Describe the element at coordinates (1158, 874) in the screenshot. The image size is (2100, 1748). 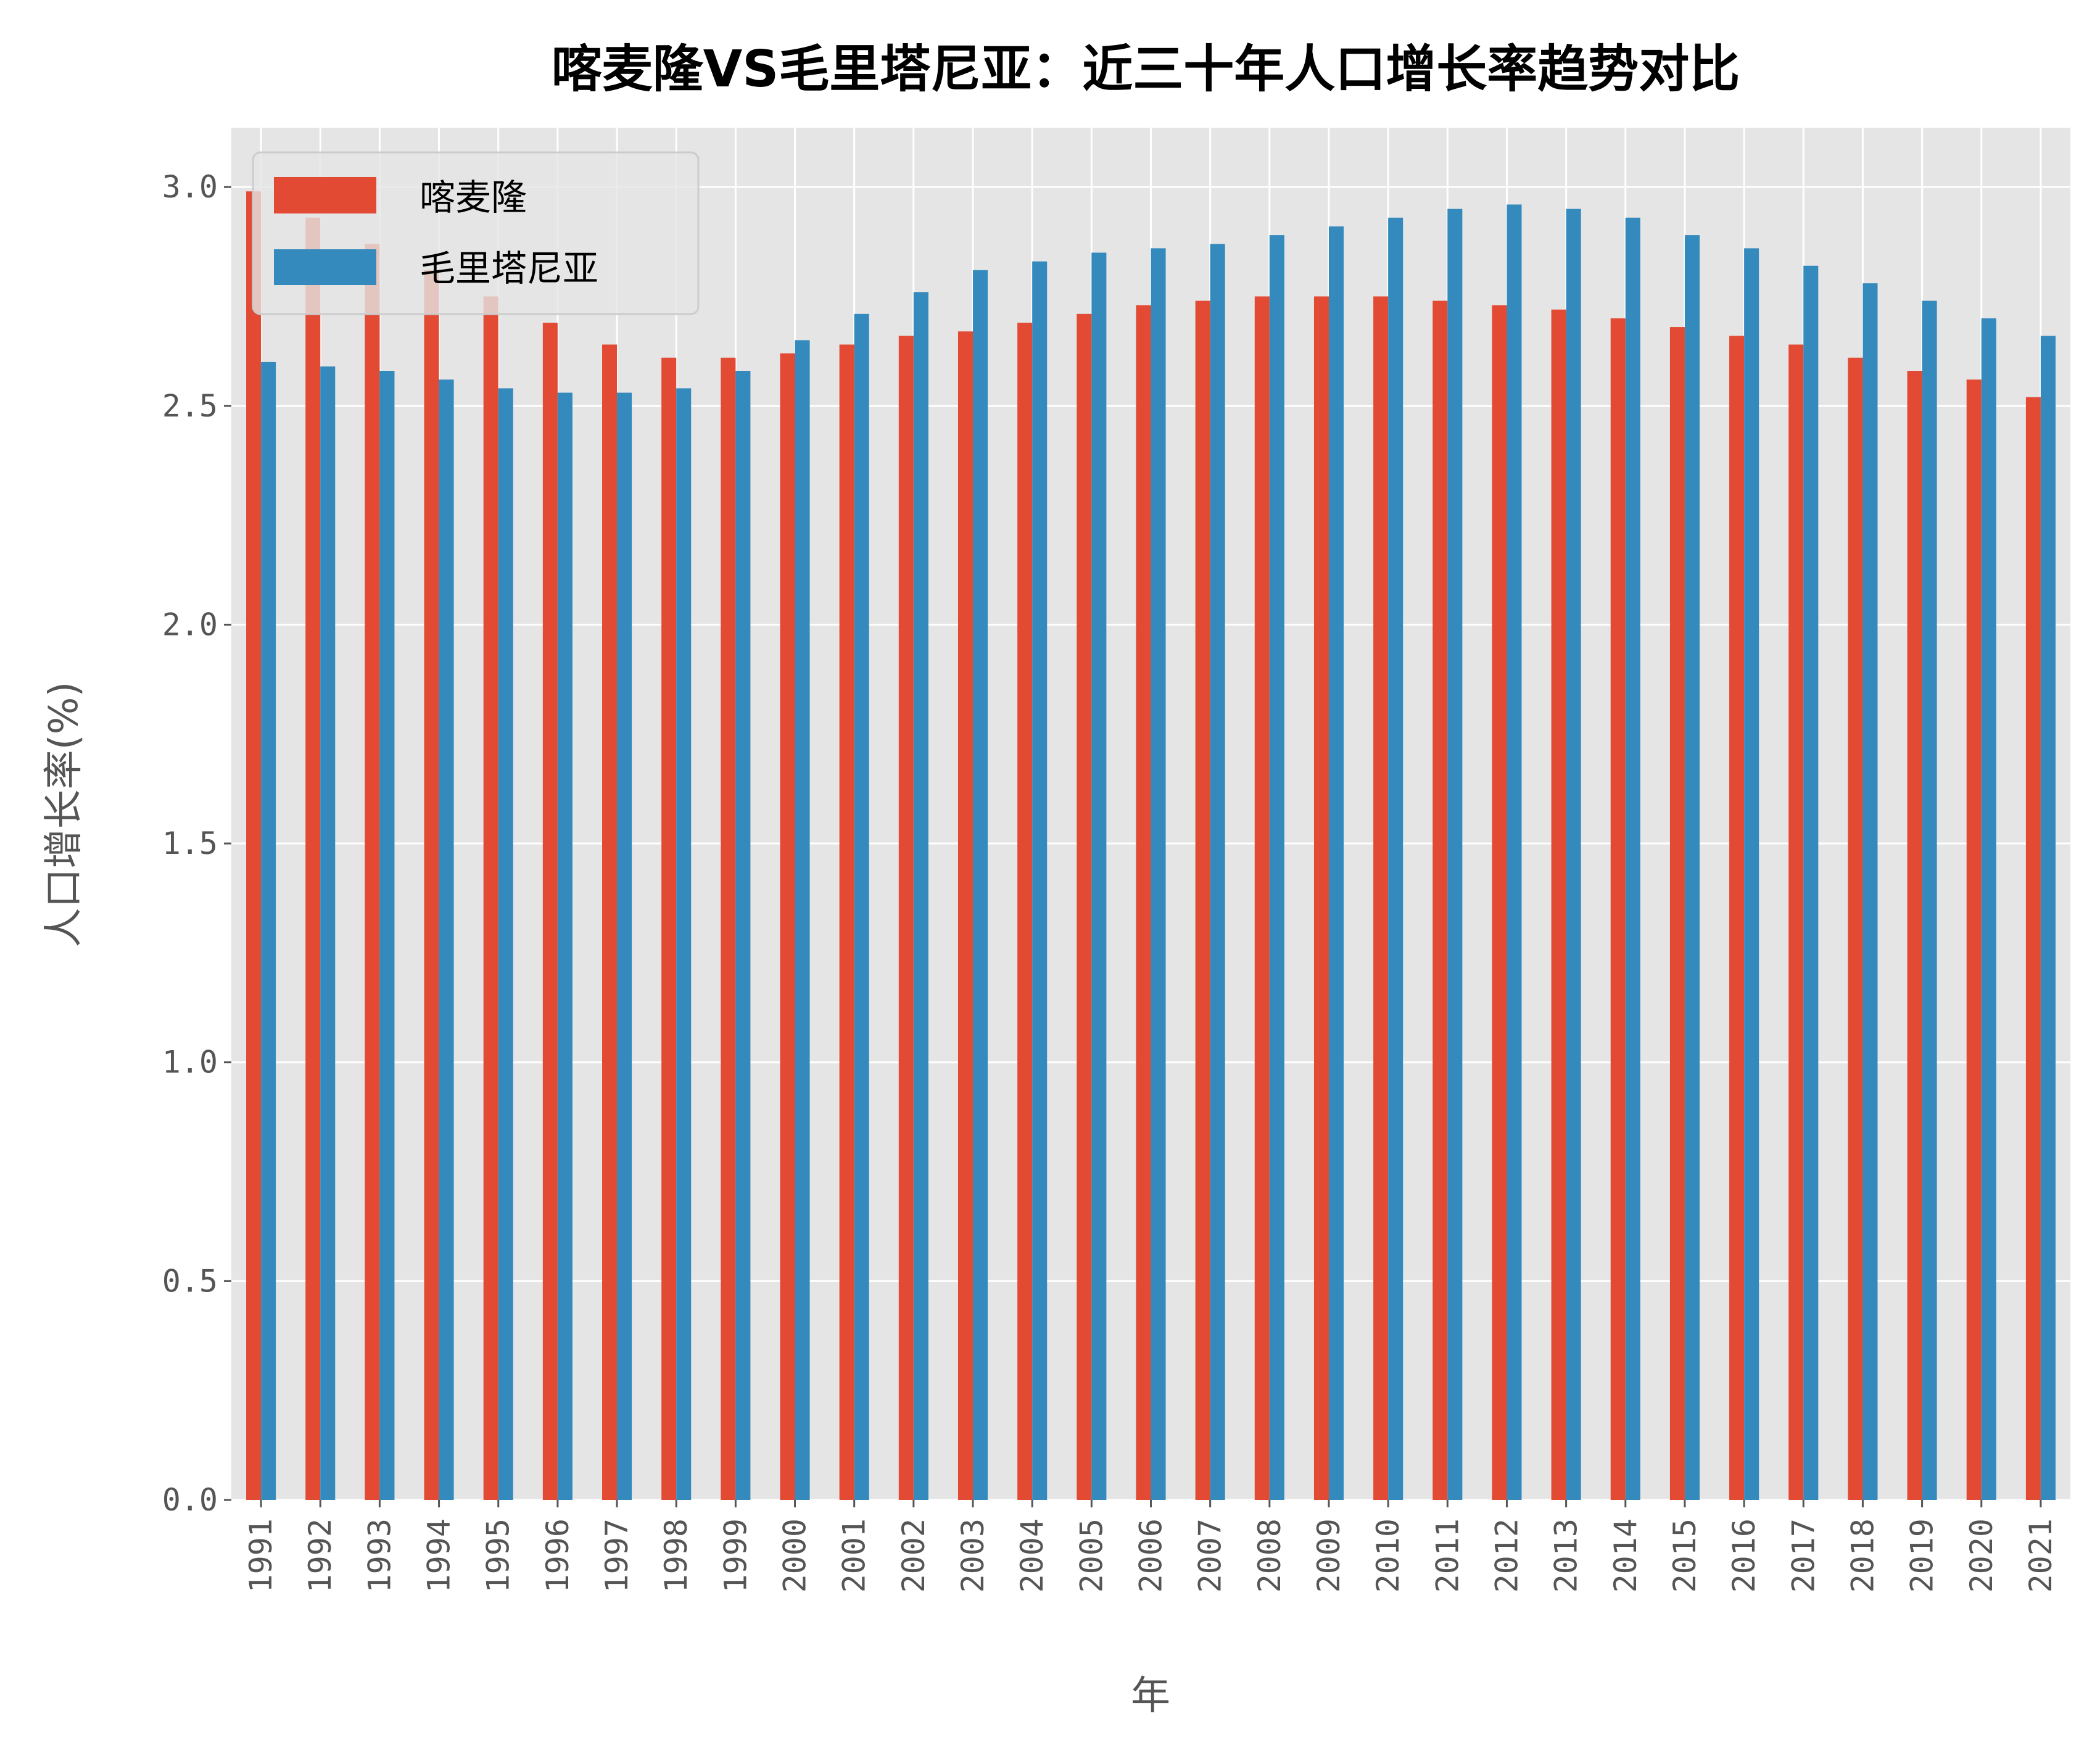
I see `bar-mauritania-2006` at that location.